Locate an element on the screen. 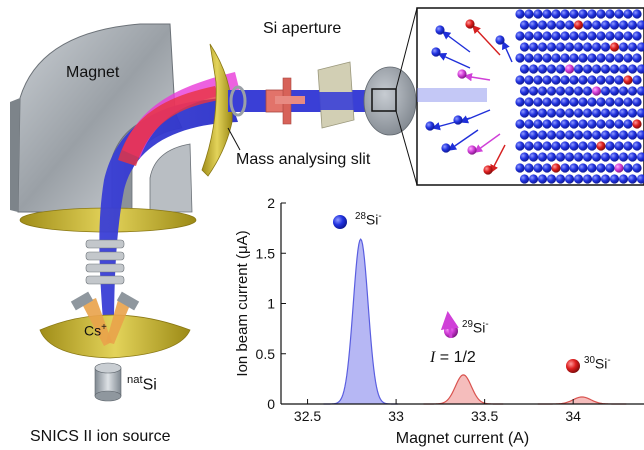  slit-leader is located at coordinates (234, 139).